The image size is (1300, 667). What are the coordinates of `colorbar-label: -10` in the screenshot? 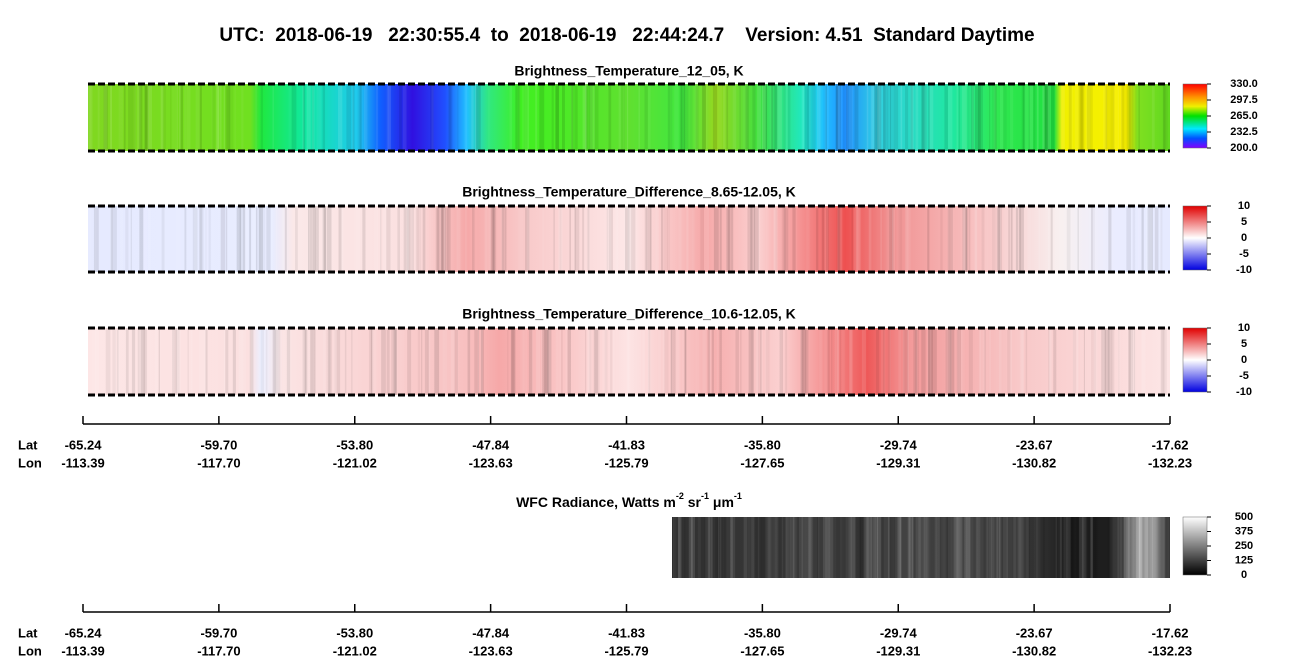 It's located at (1244, 392).